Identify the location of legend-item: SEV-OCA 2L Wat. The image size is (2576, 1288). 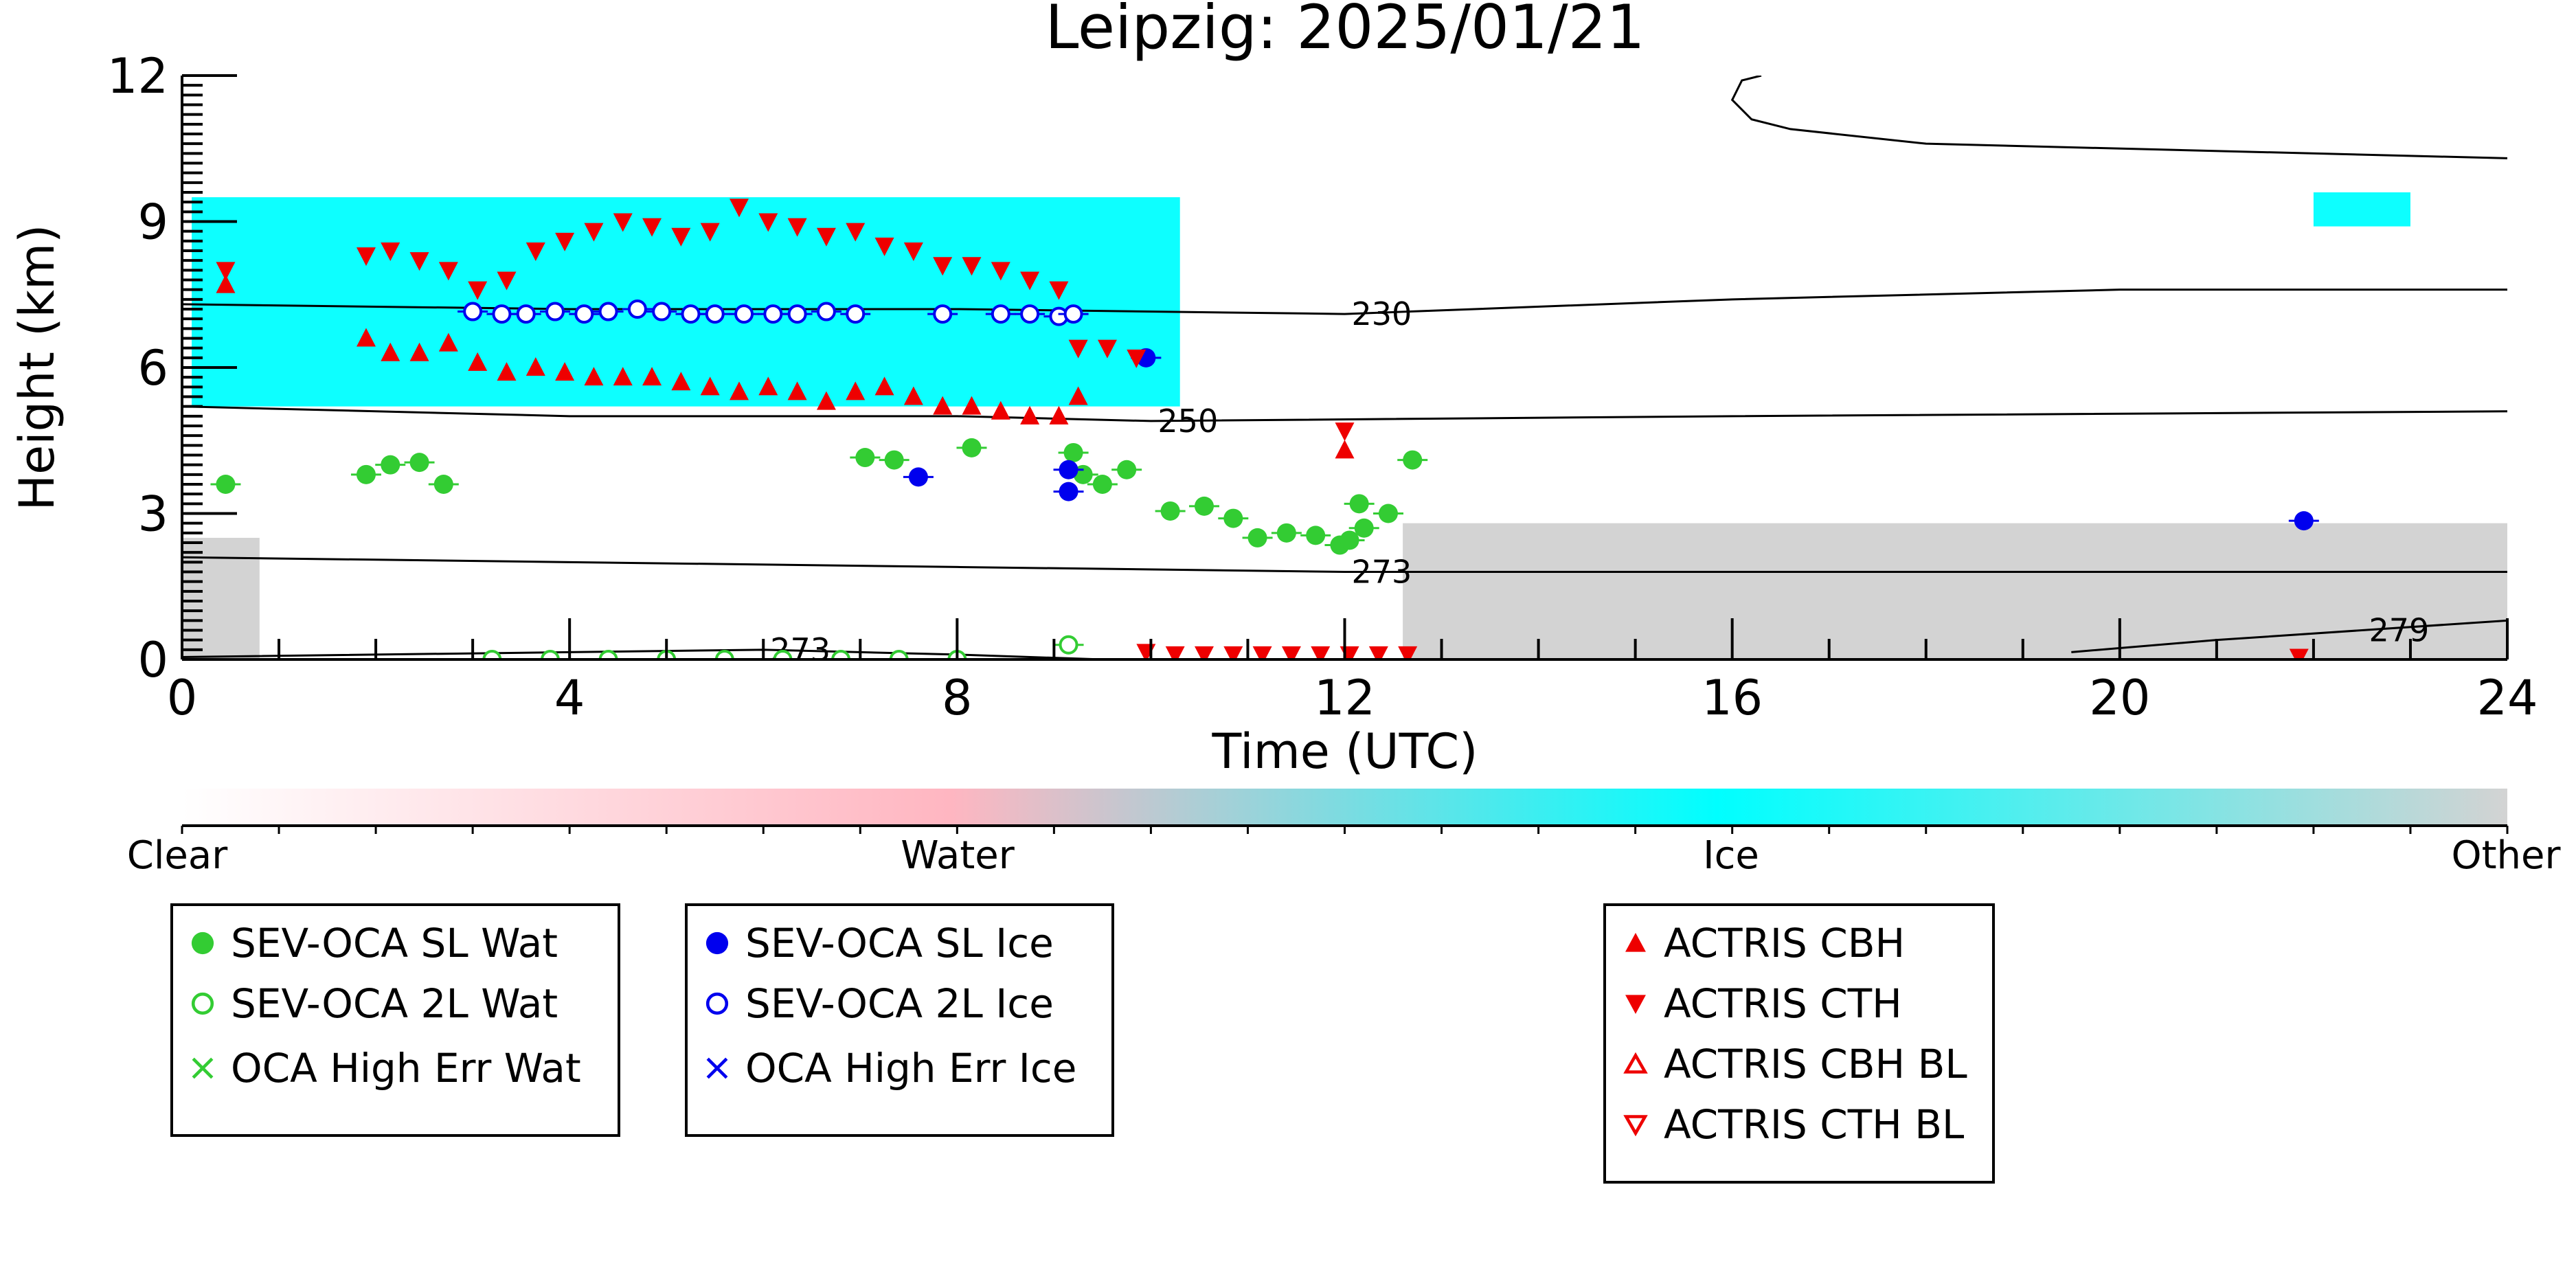
(372, 1003).